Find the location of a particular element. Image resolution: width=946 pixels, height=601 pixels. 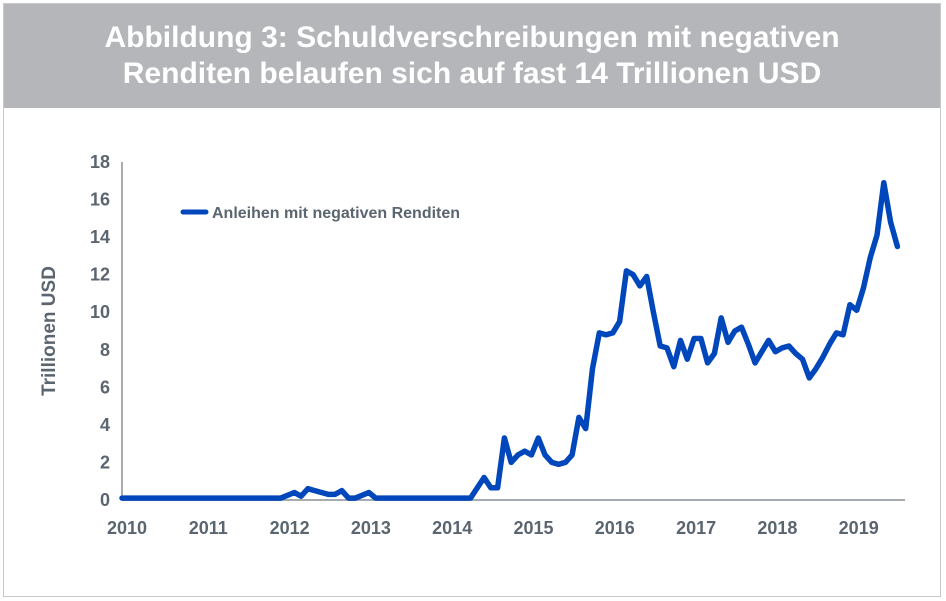

y-tick-label: 14 is located at coordinates (100, 237).